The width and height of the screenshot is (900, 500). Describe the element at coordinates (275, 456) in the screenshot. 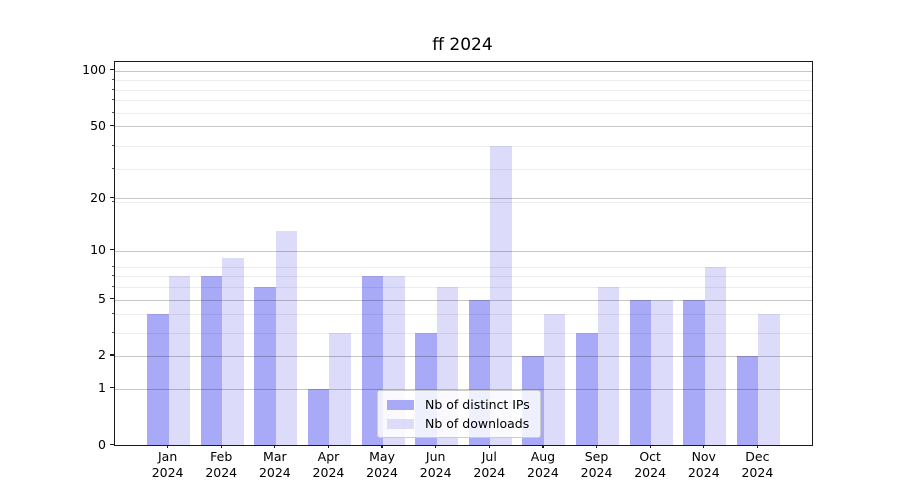

I see `x-tick-label-month: Mar` at that location.